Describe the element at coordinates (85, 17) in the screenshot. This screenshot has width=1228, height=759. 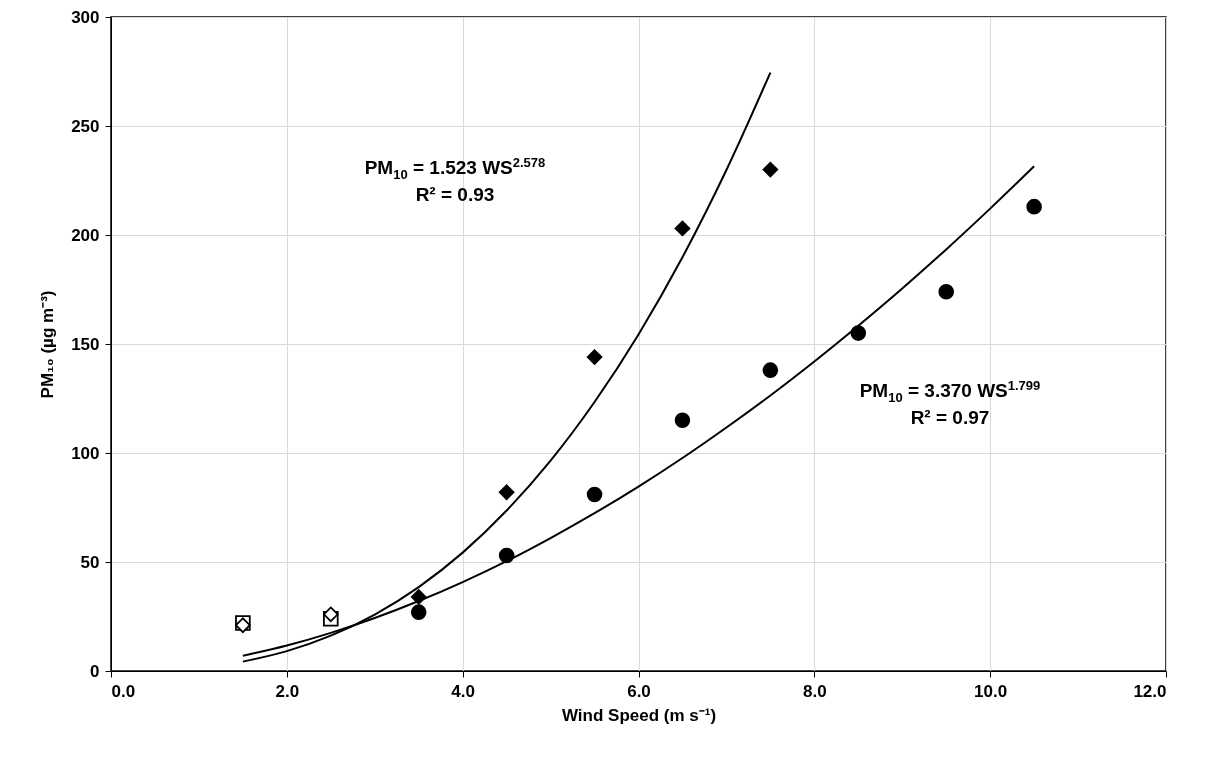
I see `y-tick-label: 300` at that location.